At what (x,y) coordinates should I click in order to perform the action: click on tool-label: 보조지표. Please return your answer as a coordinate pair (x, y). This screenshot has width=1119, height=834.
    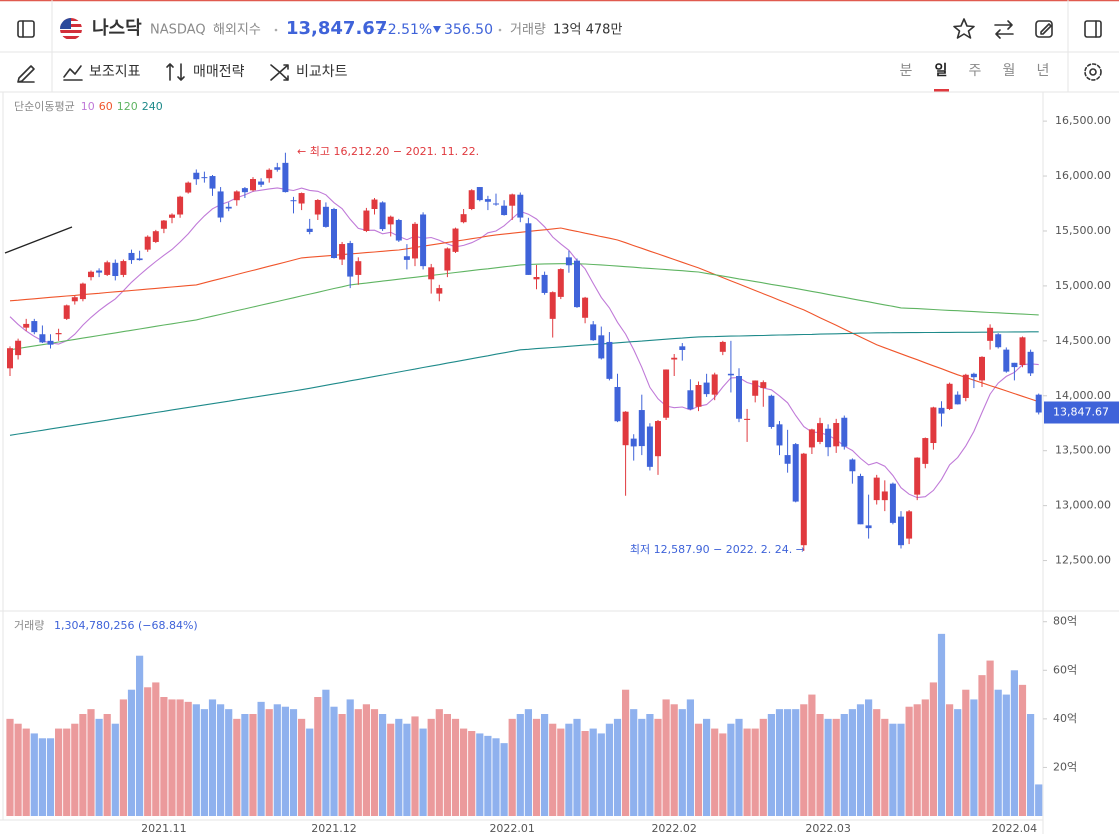
    Looking at the image, I should click on (115, 72).